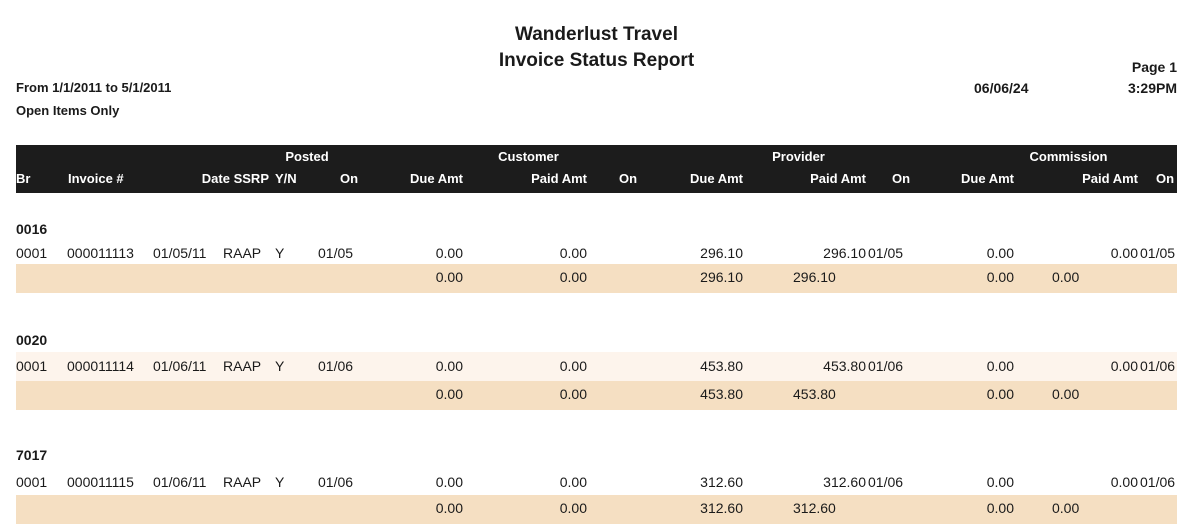  Describe the element at coordinates (1152, 88) in the screenshot. I see `print-time: 3:29PM` at that location.